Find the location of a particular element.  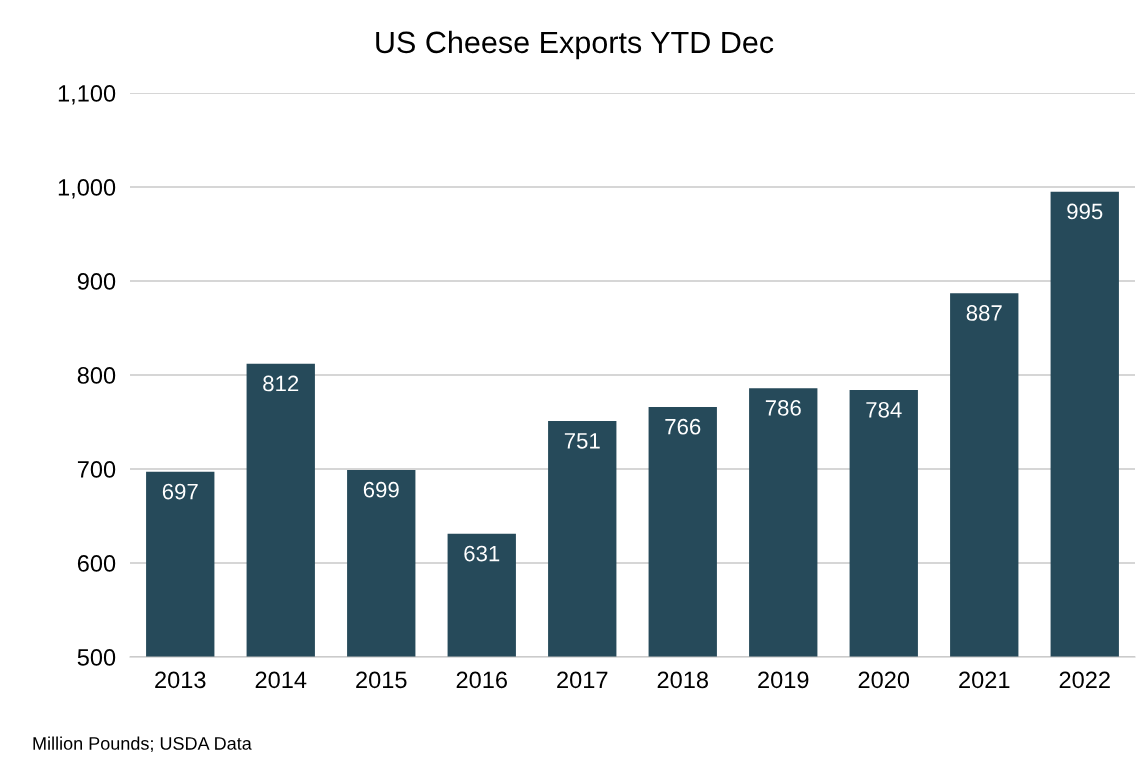

y-tick-label: 500 is located at coordinates (96, 657).